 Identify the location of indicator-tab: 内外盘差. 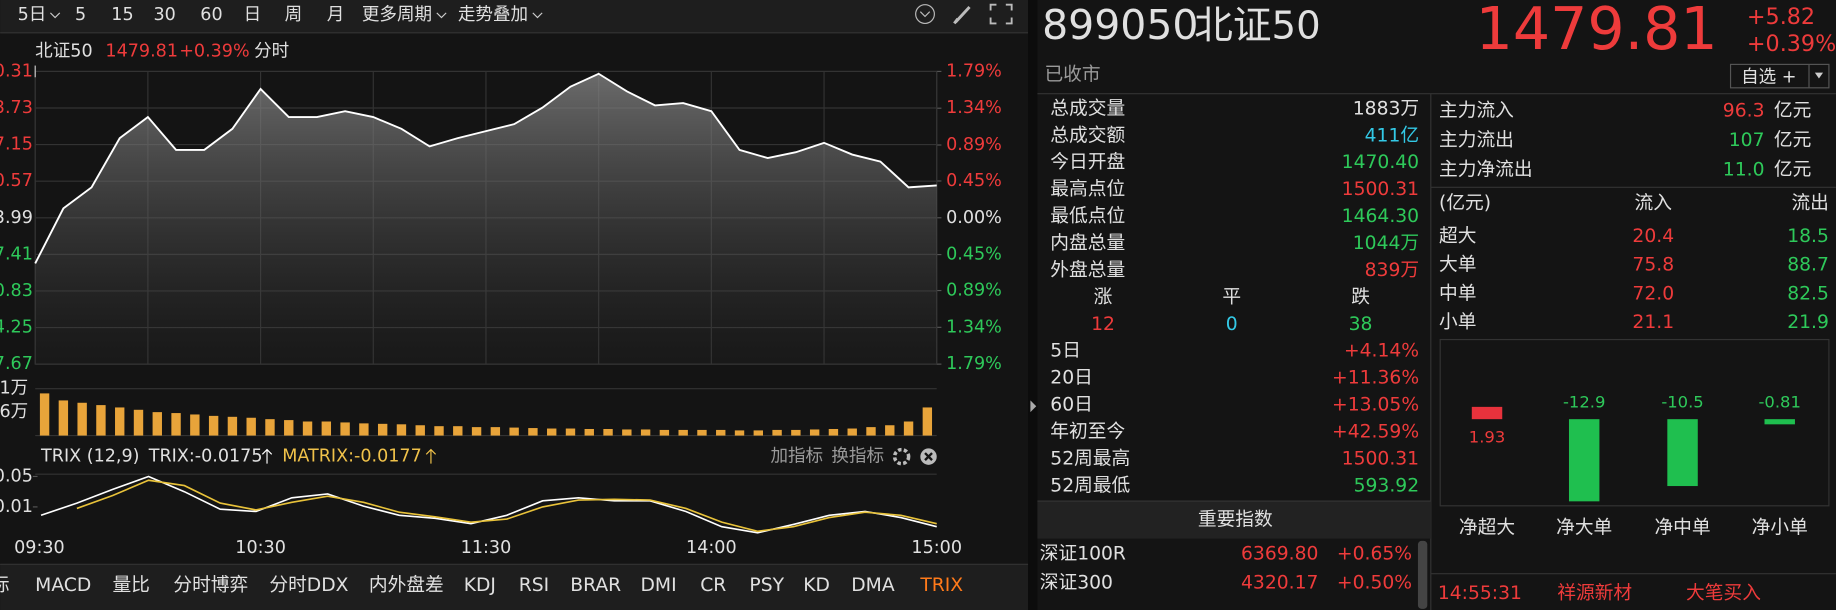
(406, 585).